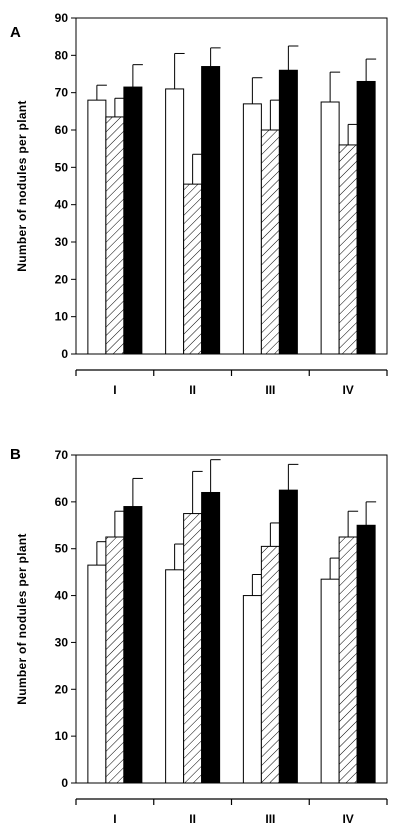  I want to click on y-tick-label: 90, so click(62, 18).